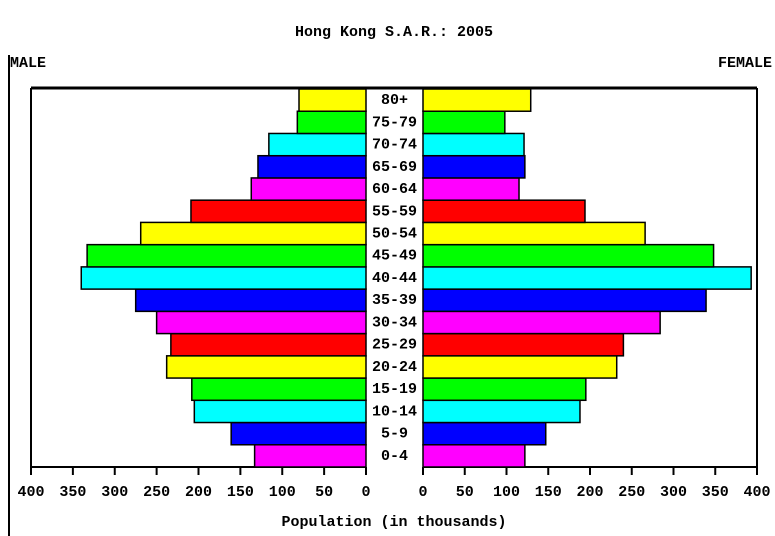  Describe the element at coordinates (394, 32) in the screenshot. I see `chart-title: Hong Kong S.A.R.: 2005` at that location.